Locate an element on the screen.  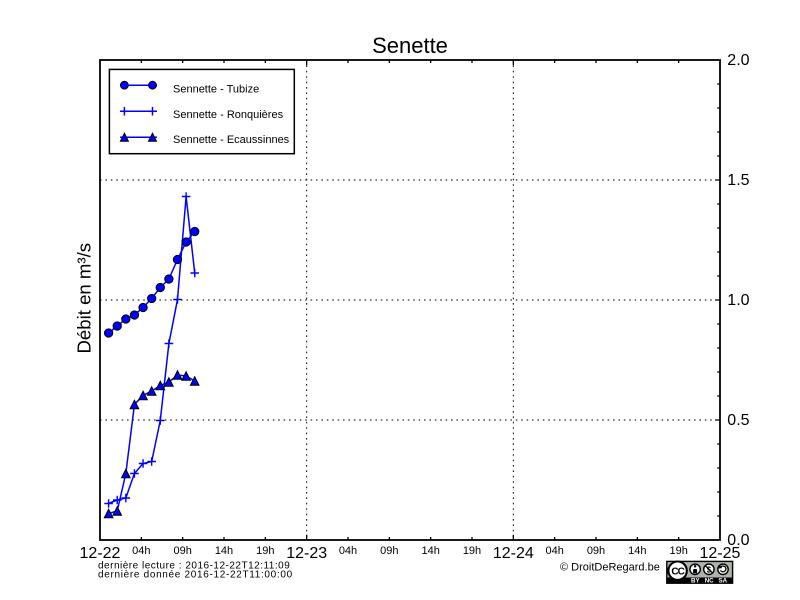
svg-text:dernière donnée 2016-12-22T11: dernière donnée 2016-12-22T11:00:00 is located at coordinates (195, 574).